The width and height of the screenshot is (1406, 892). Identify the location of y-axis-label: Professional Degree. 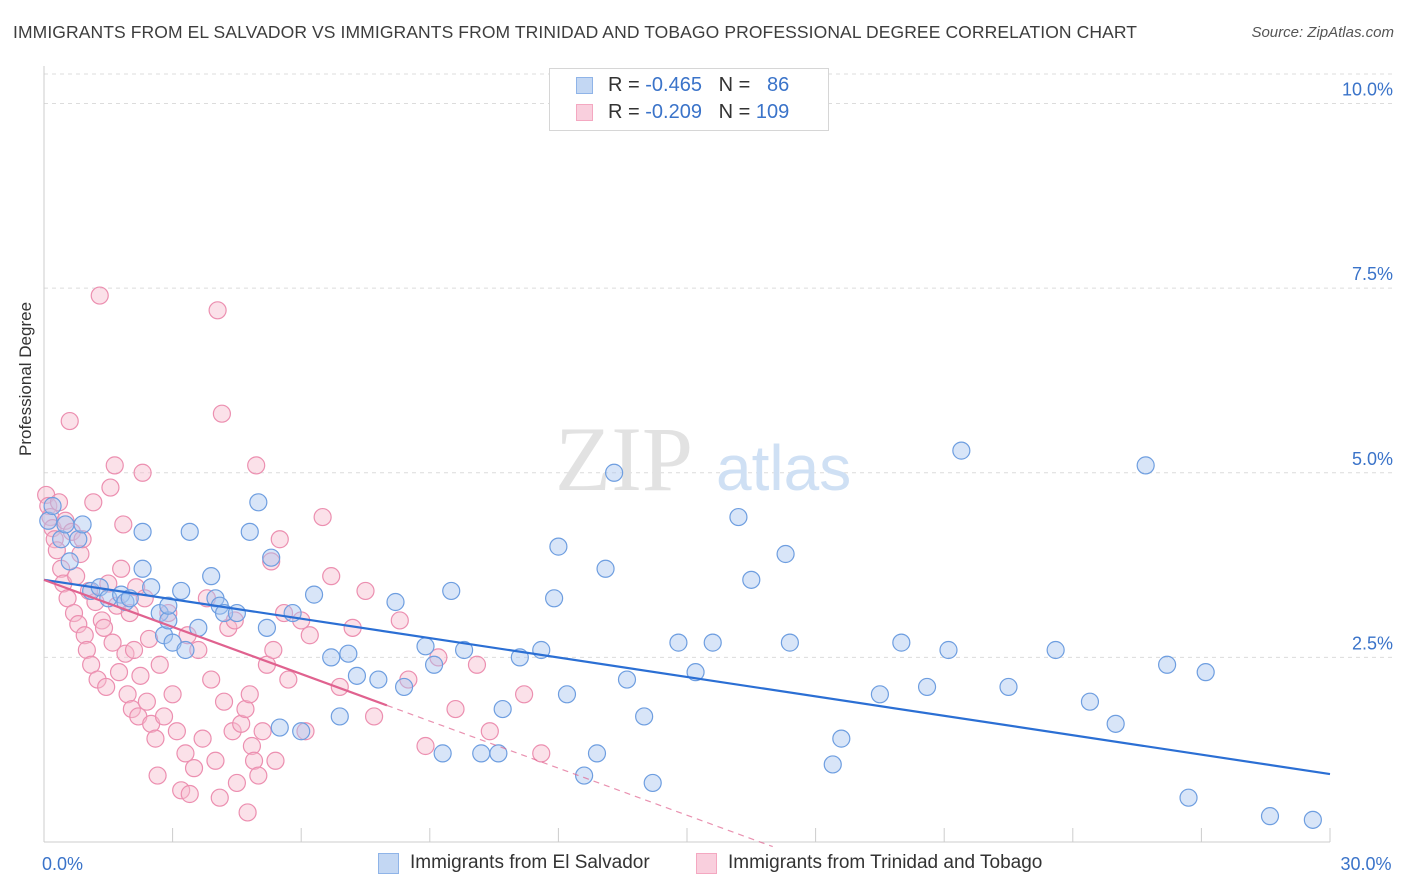
(25, 378).